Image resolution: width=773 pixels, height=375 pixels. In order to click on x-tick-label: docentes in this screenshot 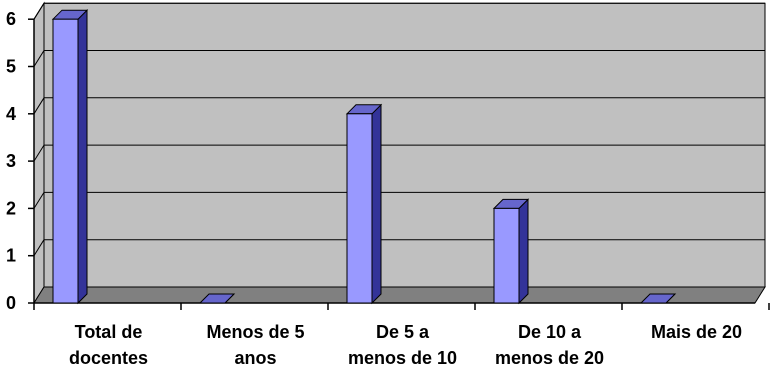, I will do `click(108, 358)`.